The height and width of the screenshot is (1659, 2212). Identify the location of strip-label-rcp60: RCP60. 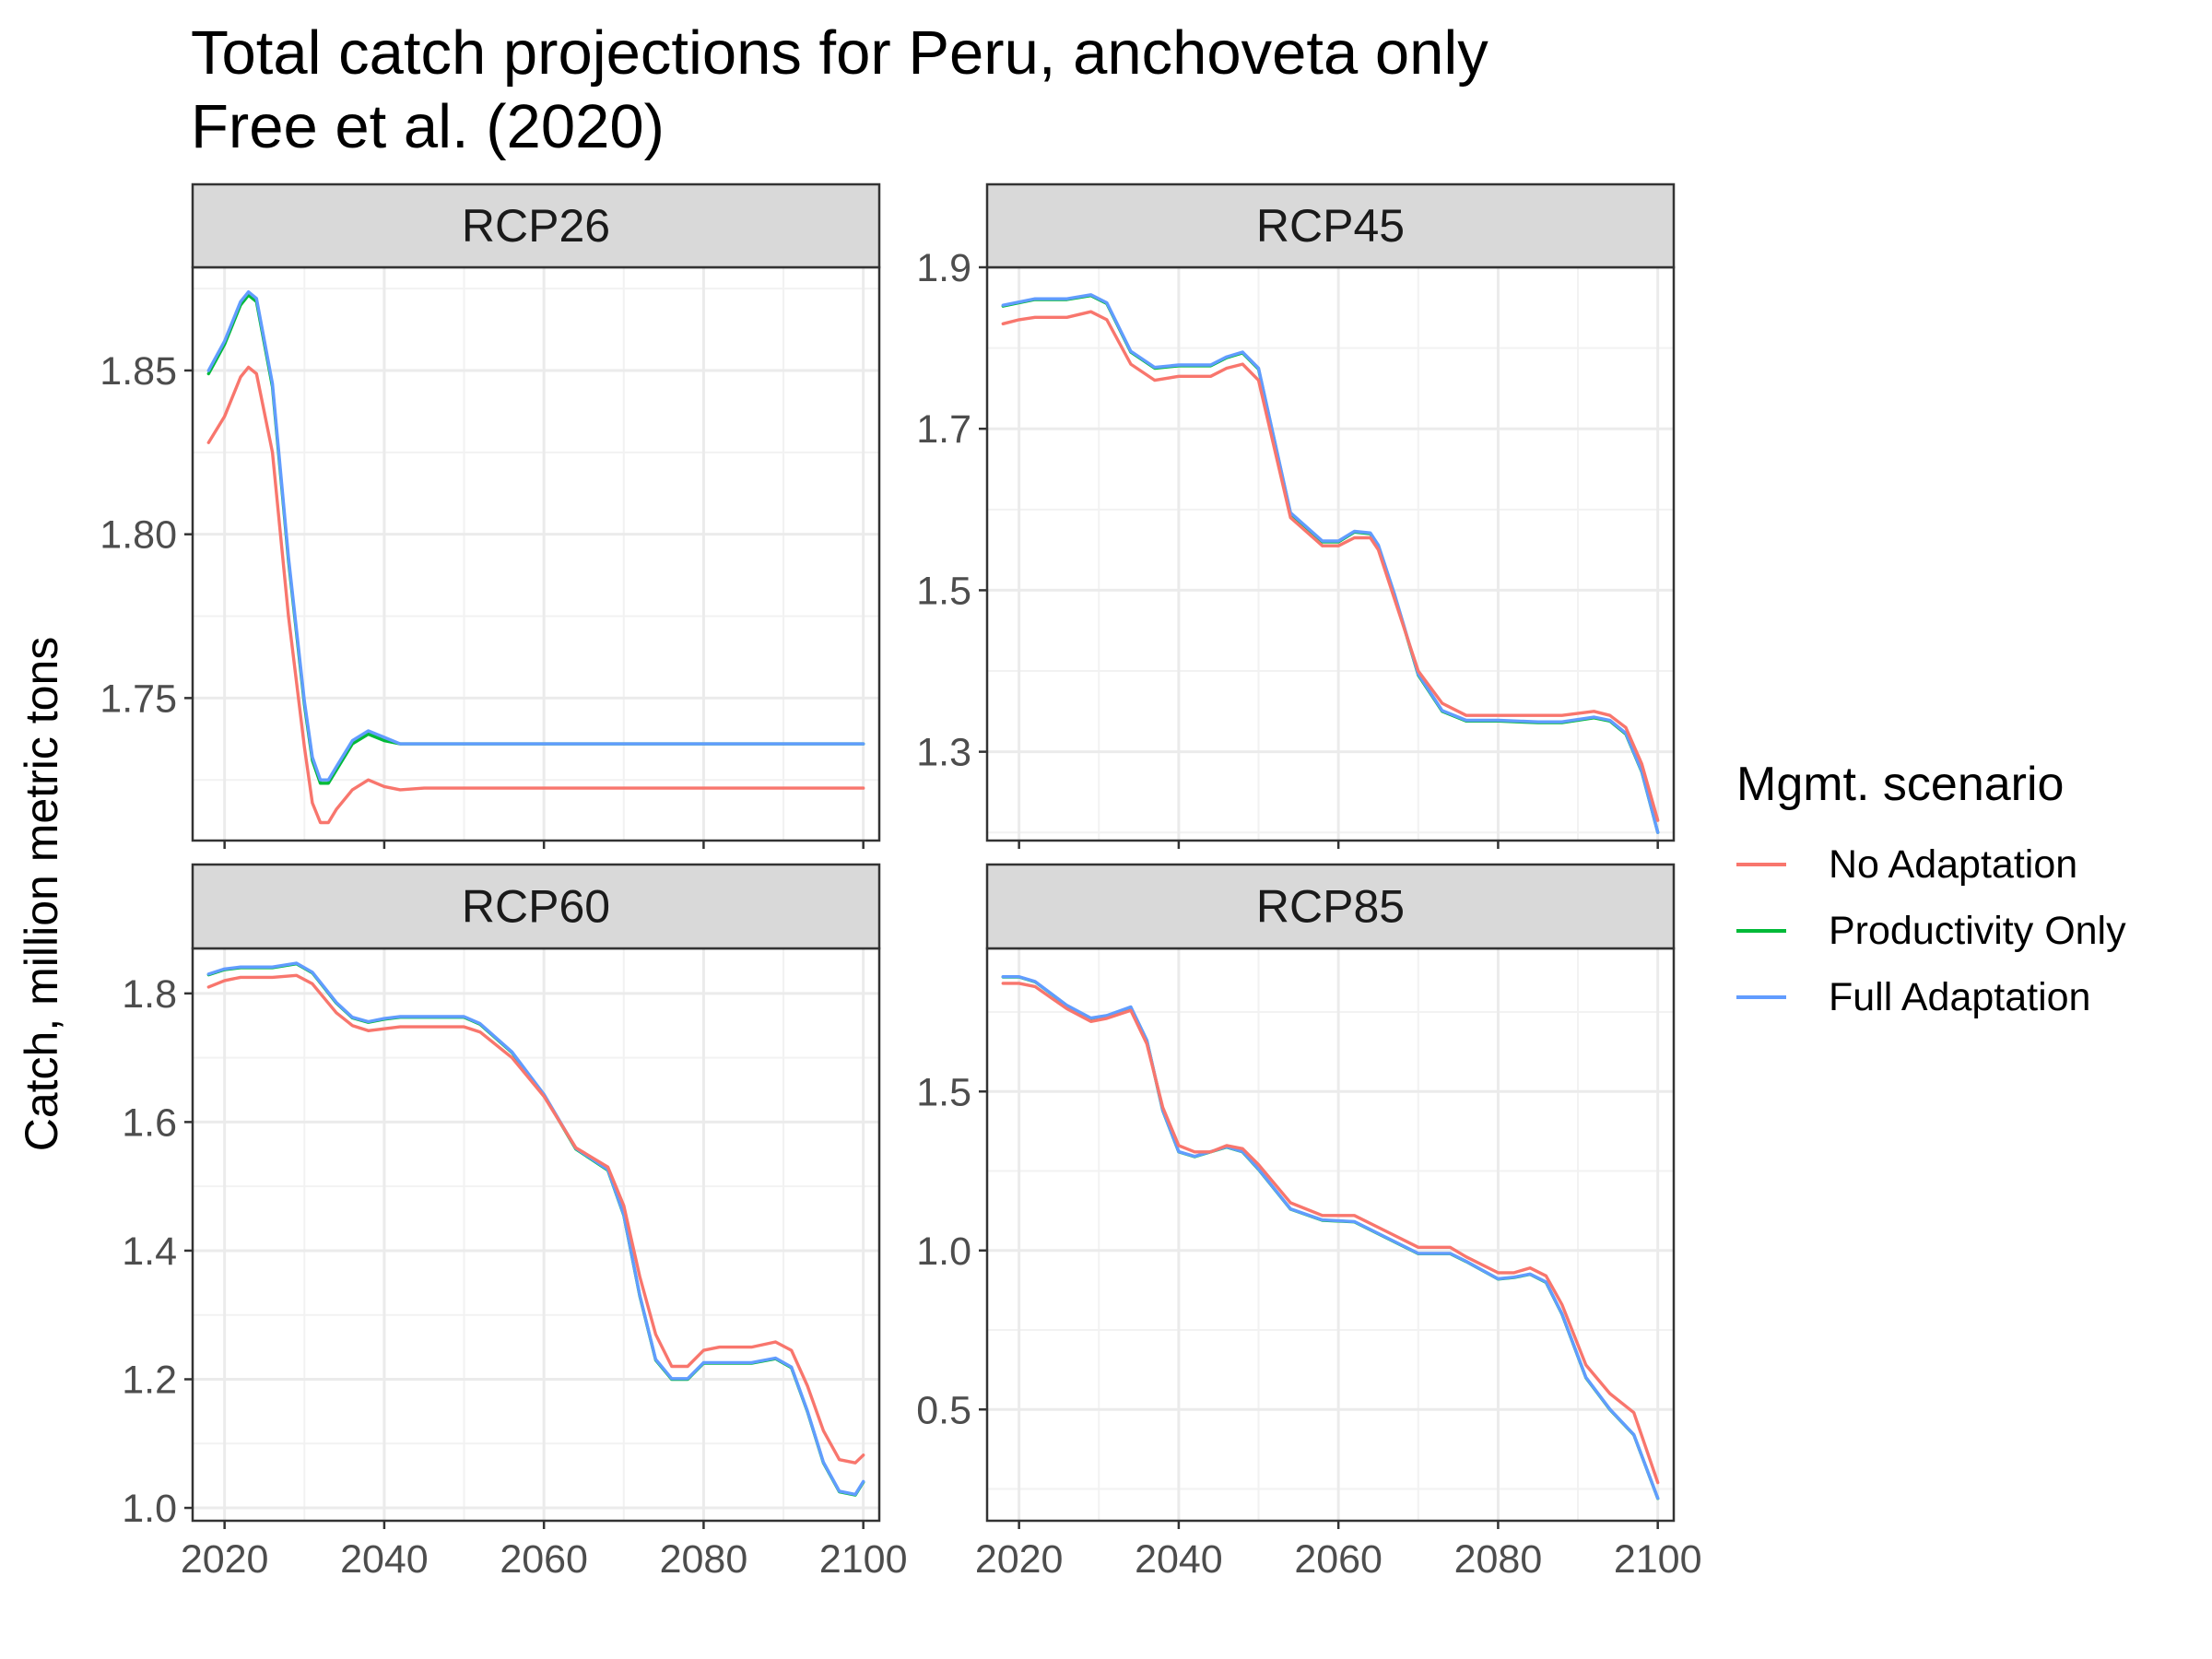
(536, 907).